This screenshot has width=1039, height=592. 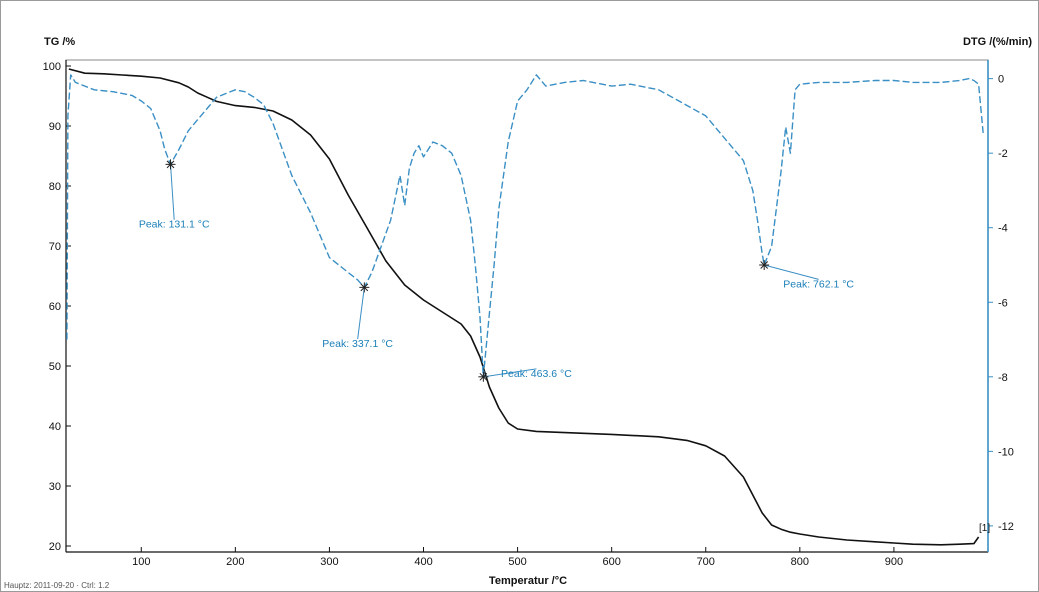 I want to click on y-right-tick-label: -10, so click(x=1006, y=452).